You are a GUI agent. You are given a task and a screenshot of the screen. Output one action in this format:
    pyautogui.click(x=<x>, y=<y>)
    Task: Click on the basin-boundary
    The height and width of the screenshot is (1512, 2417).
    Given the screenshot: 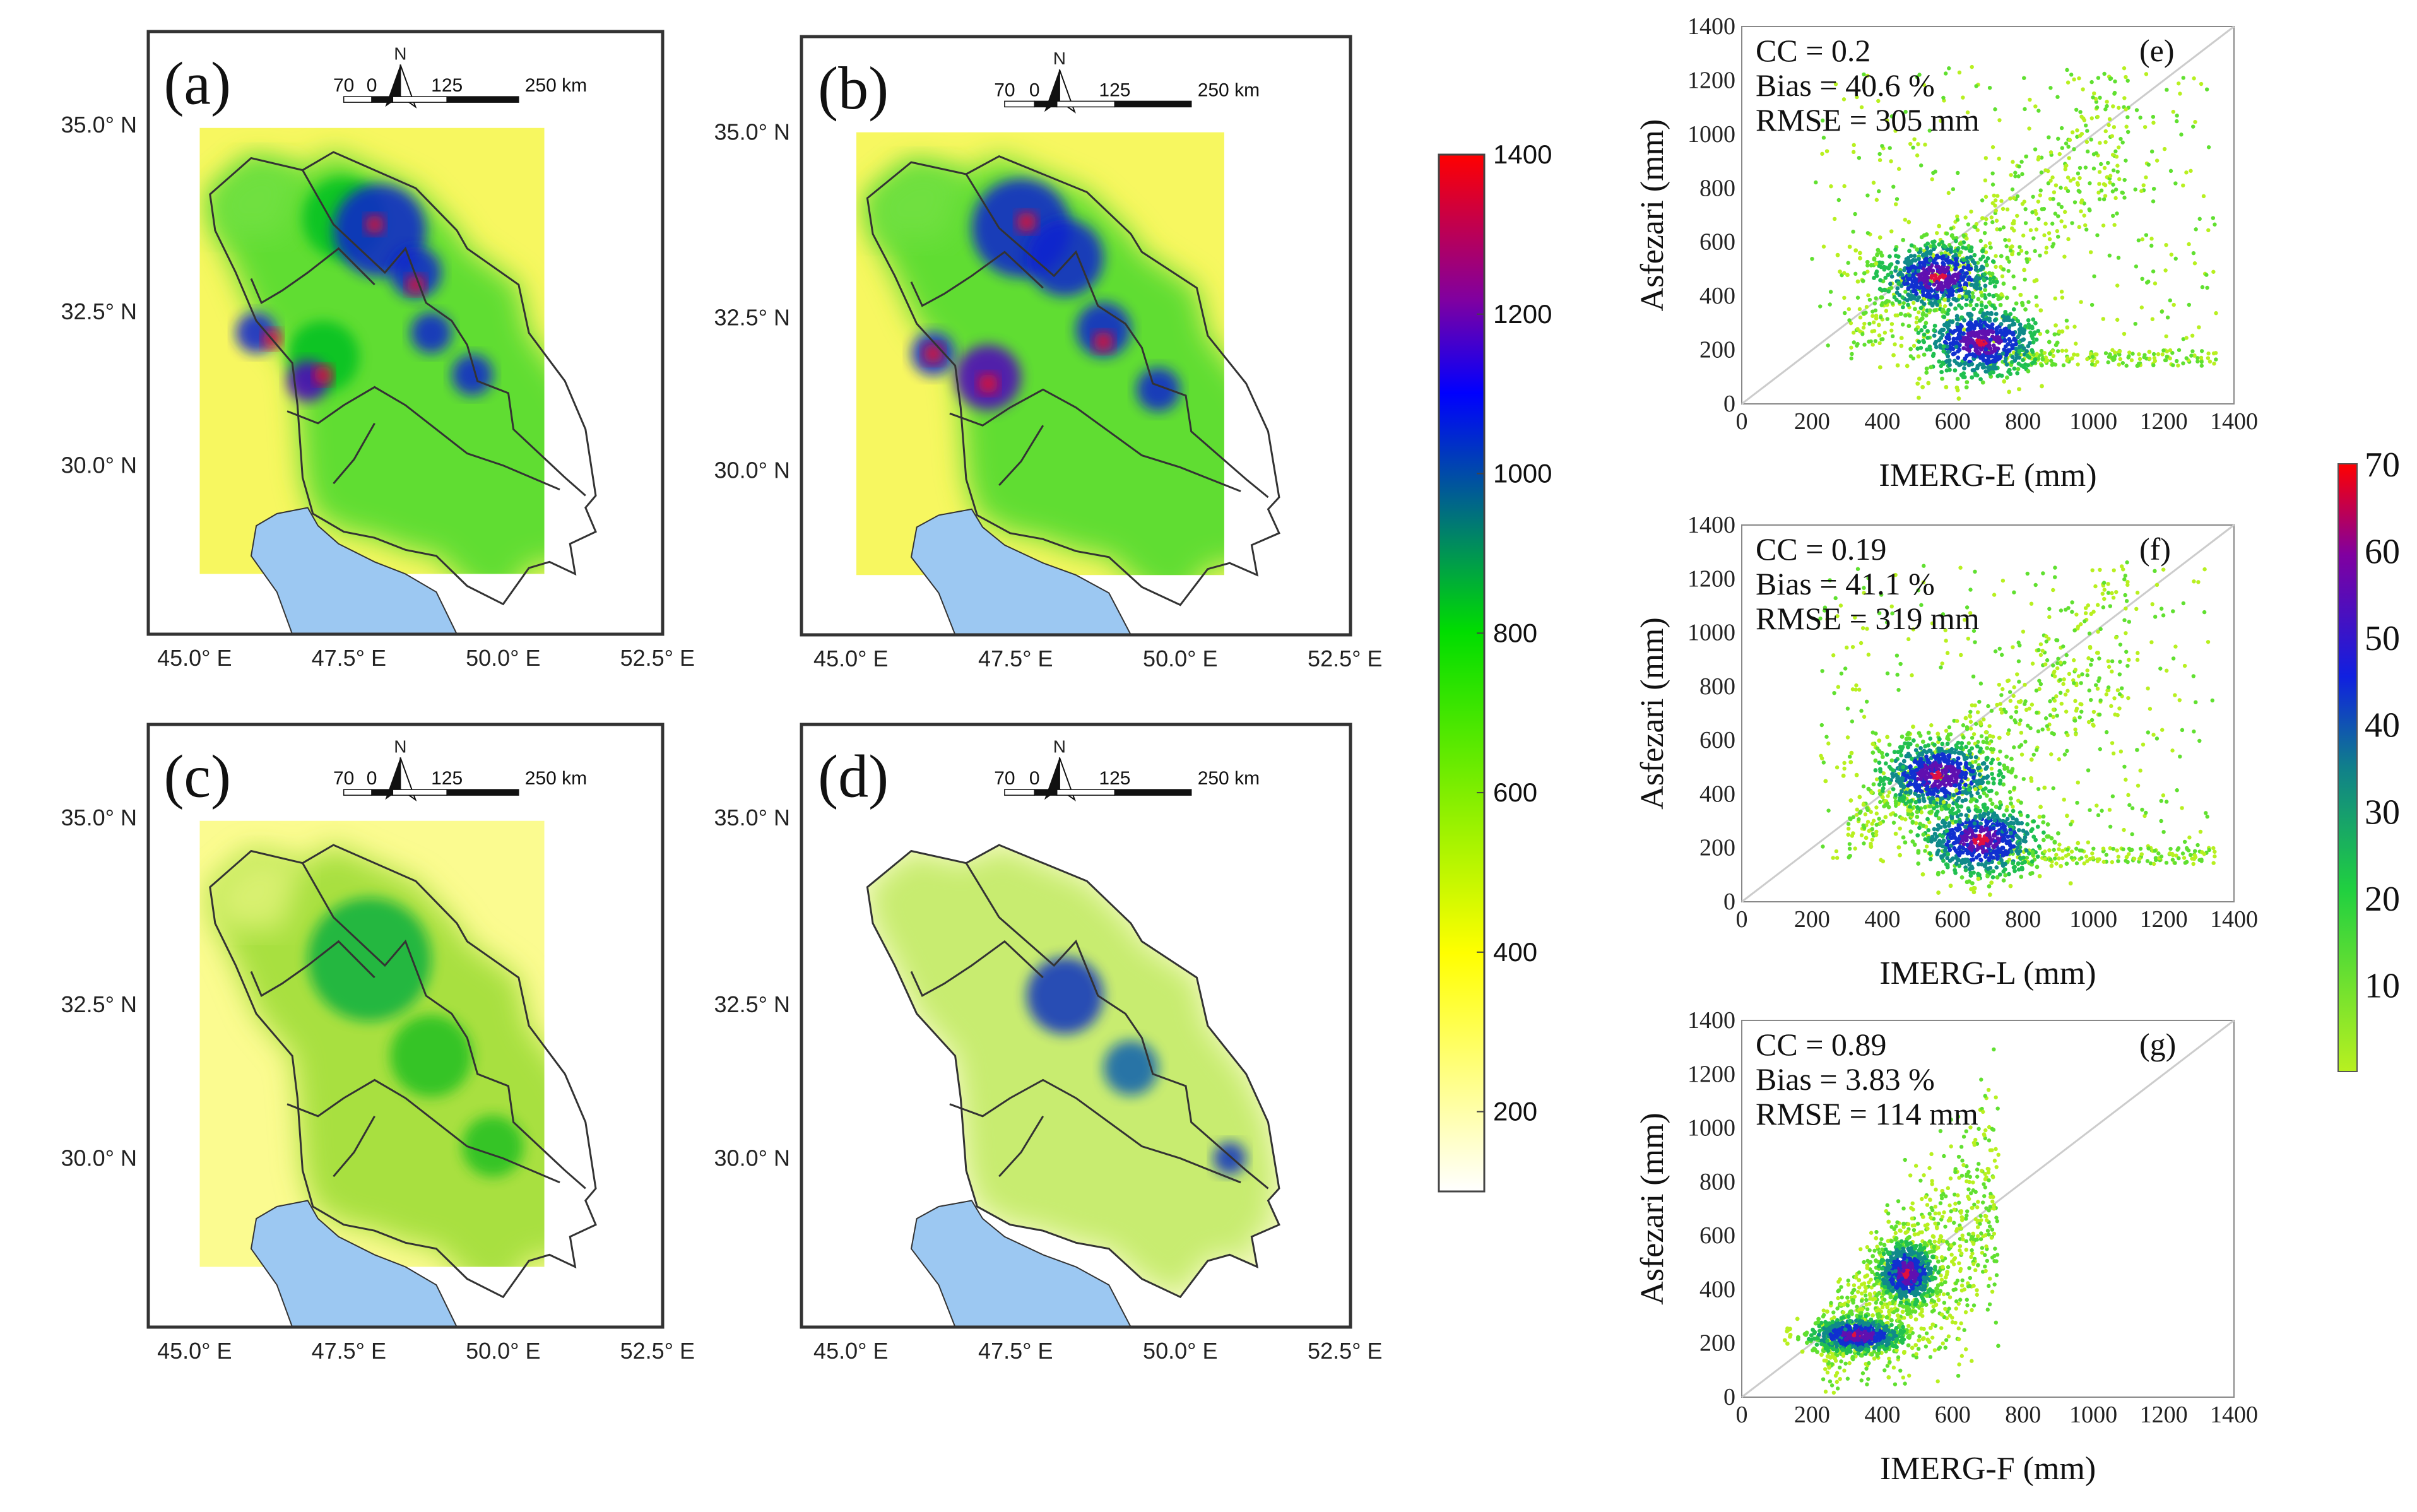 What is the action you would take?
    pyautogui.click(x=1073, y=1071)
    